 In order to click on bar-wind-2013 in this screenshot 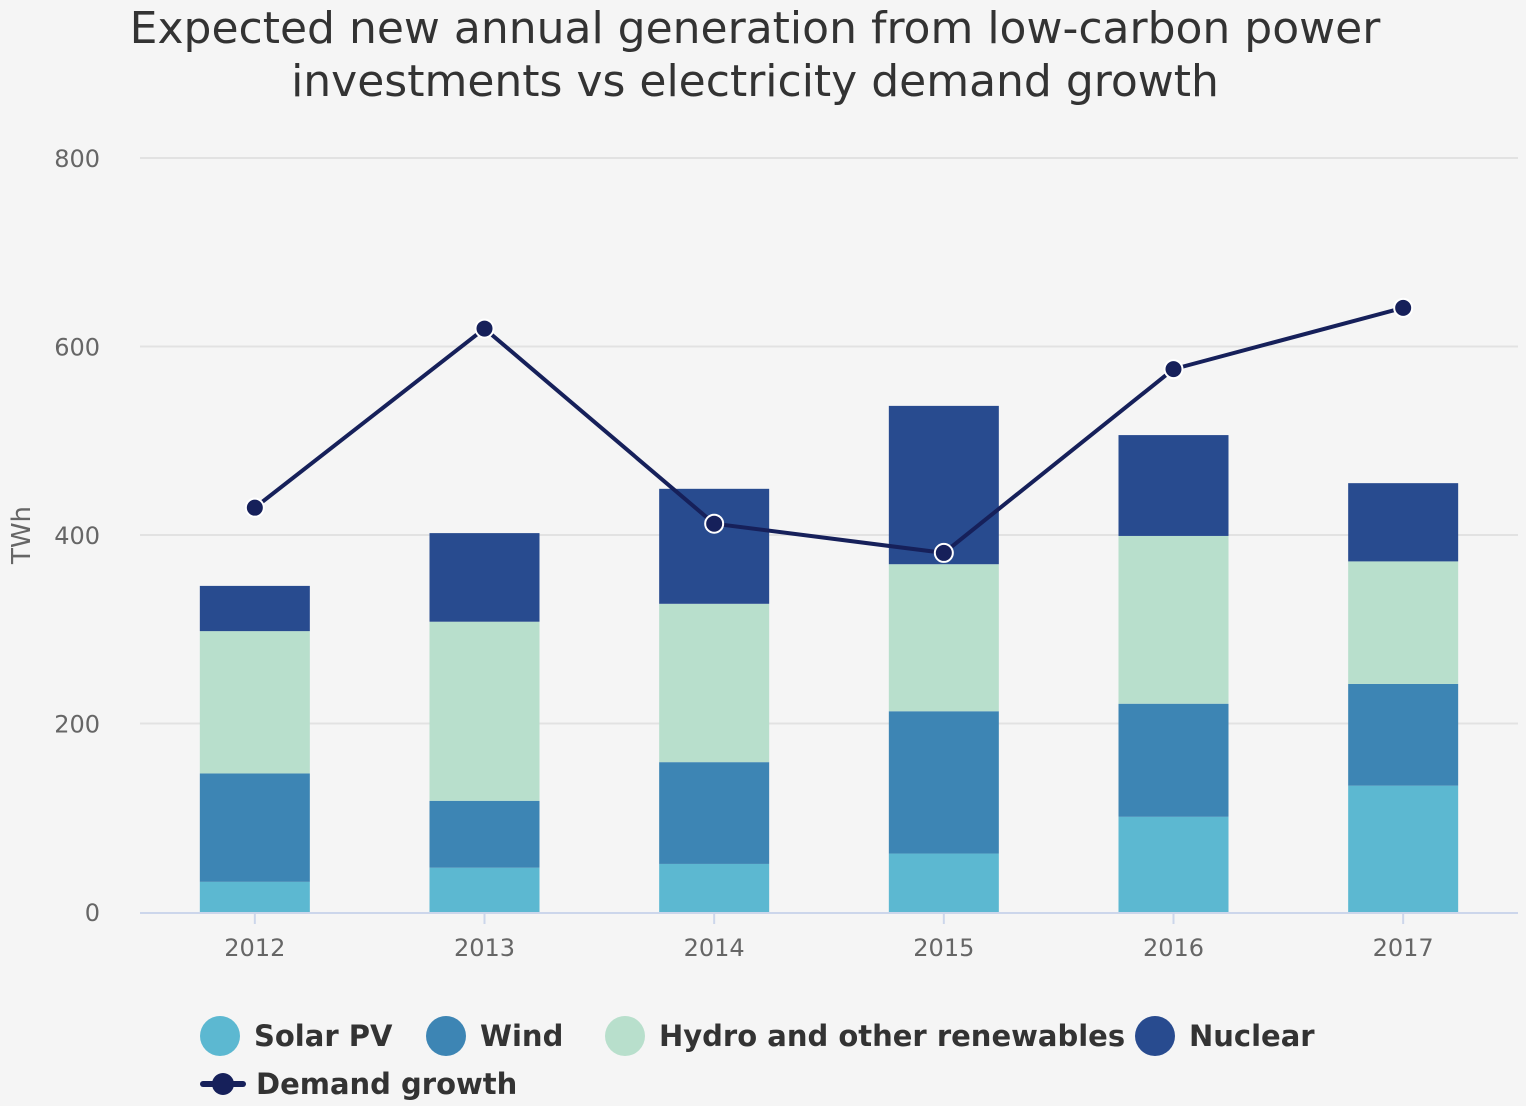, I will do `click(484, 834)`.